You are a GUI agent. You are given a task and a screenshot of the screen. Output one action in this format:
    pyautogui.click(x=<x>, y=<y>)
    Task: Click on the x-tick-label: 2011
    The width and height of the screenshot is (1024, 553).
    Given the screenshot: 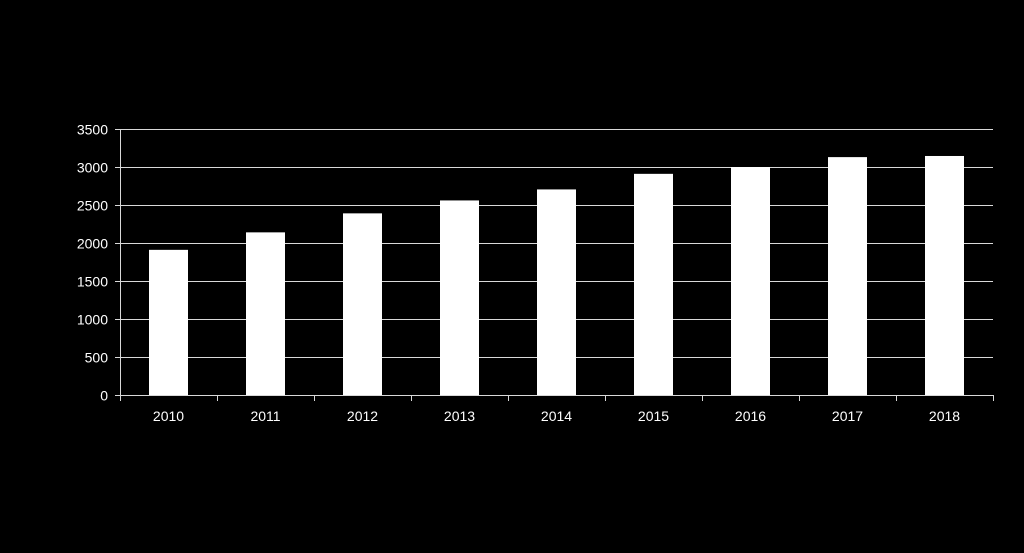 What is the action you would take?
    pyautogui.click(x=265, y=416)
    